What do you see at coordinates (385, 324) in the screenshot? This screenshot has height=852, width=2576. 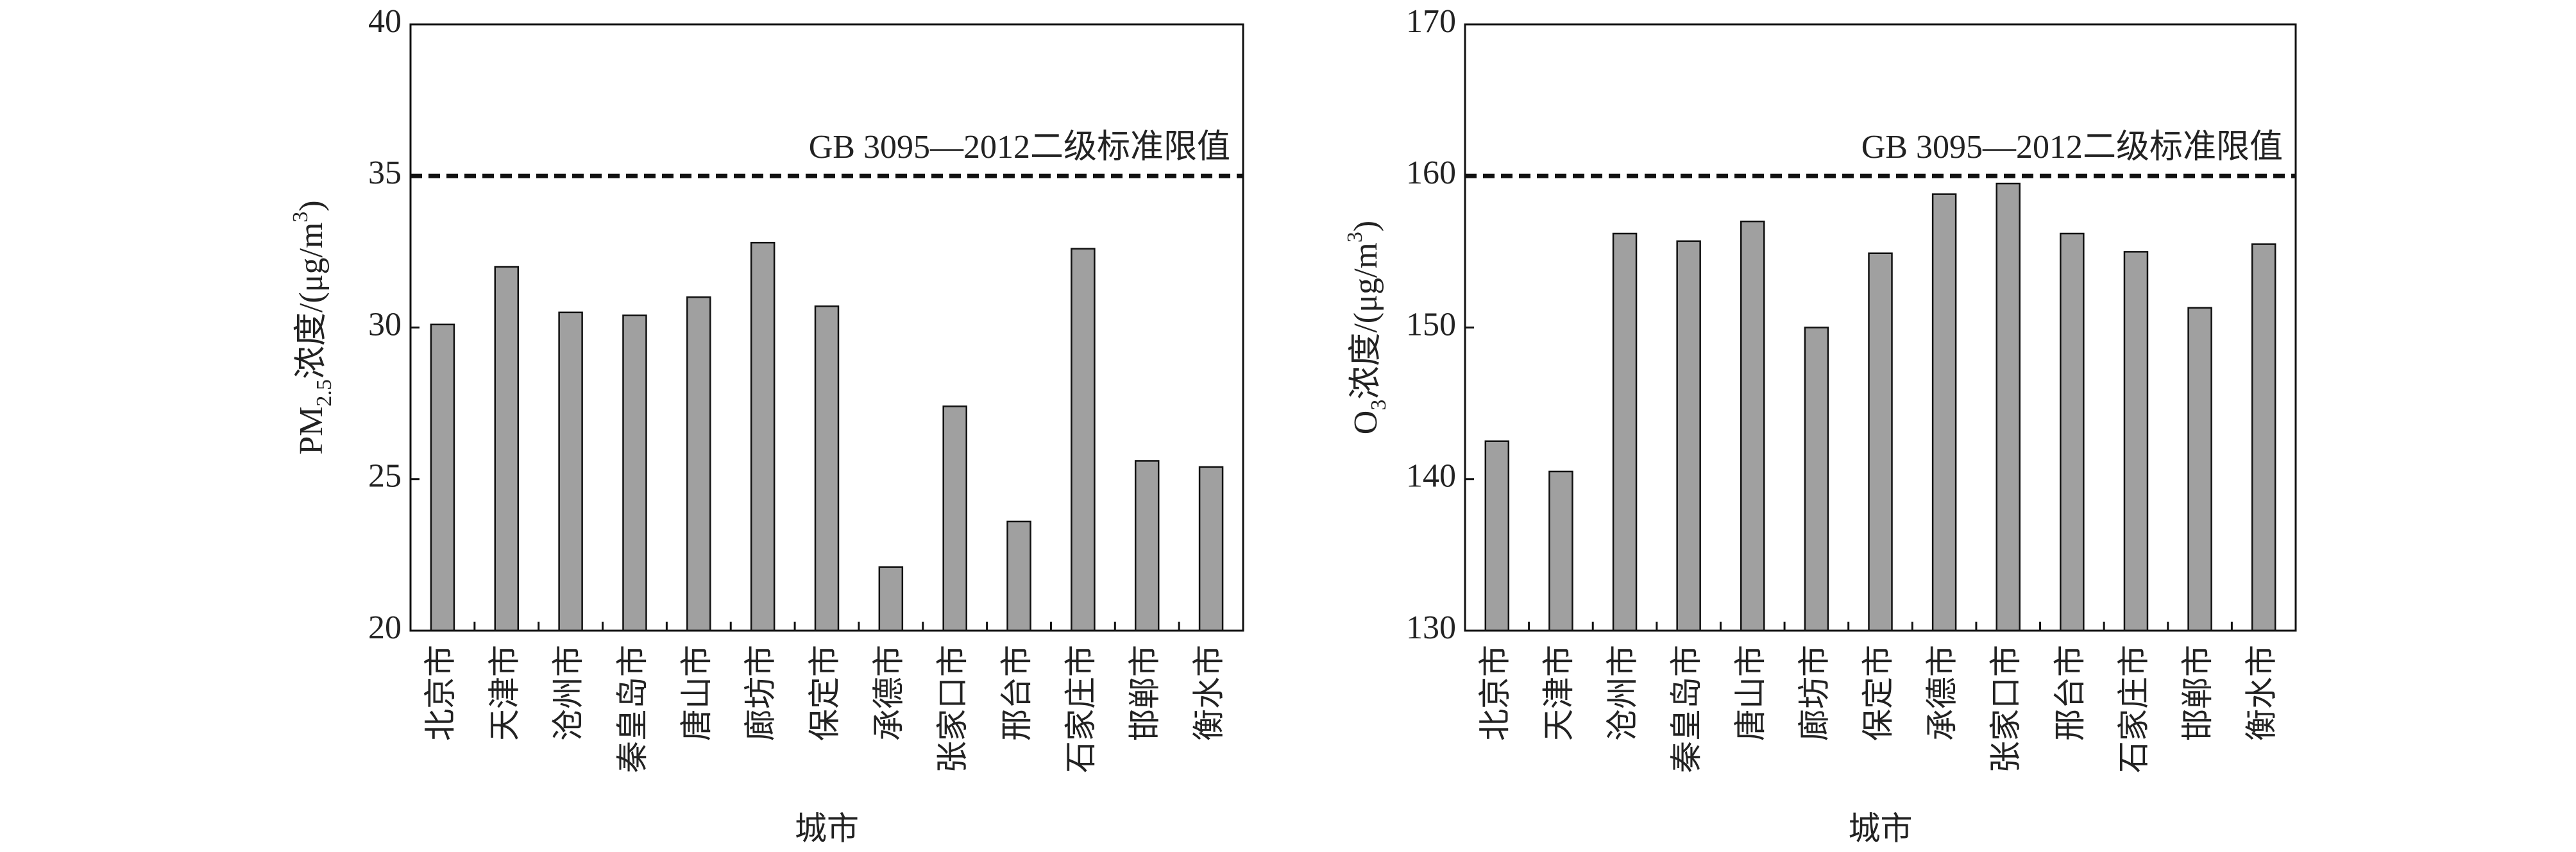 I see `y-tick-label: 30` at bounding box center [385, 324].